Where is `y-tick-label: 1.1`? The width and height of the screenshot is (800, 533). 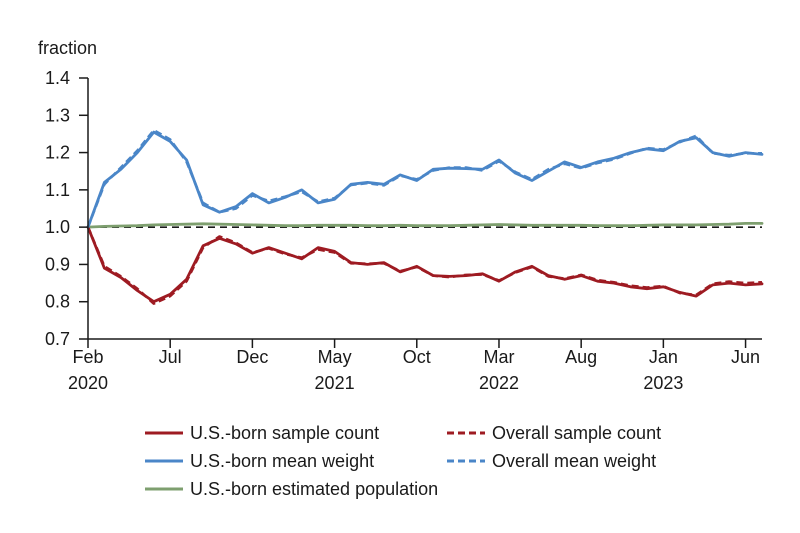
y-tick-label: 1.1 is located at coordinates (57, 190).